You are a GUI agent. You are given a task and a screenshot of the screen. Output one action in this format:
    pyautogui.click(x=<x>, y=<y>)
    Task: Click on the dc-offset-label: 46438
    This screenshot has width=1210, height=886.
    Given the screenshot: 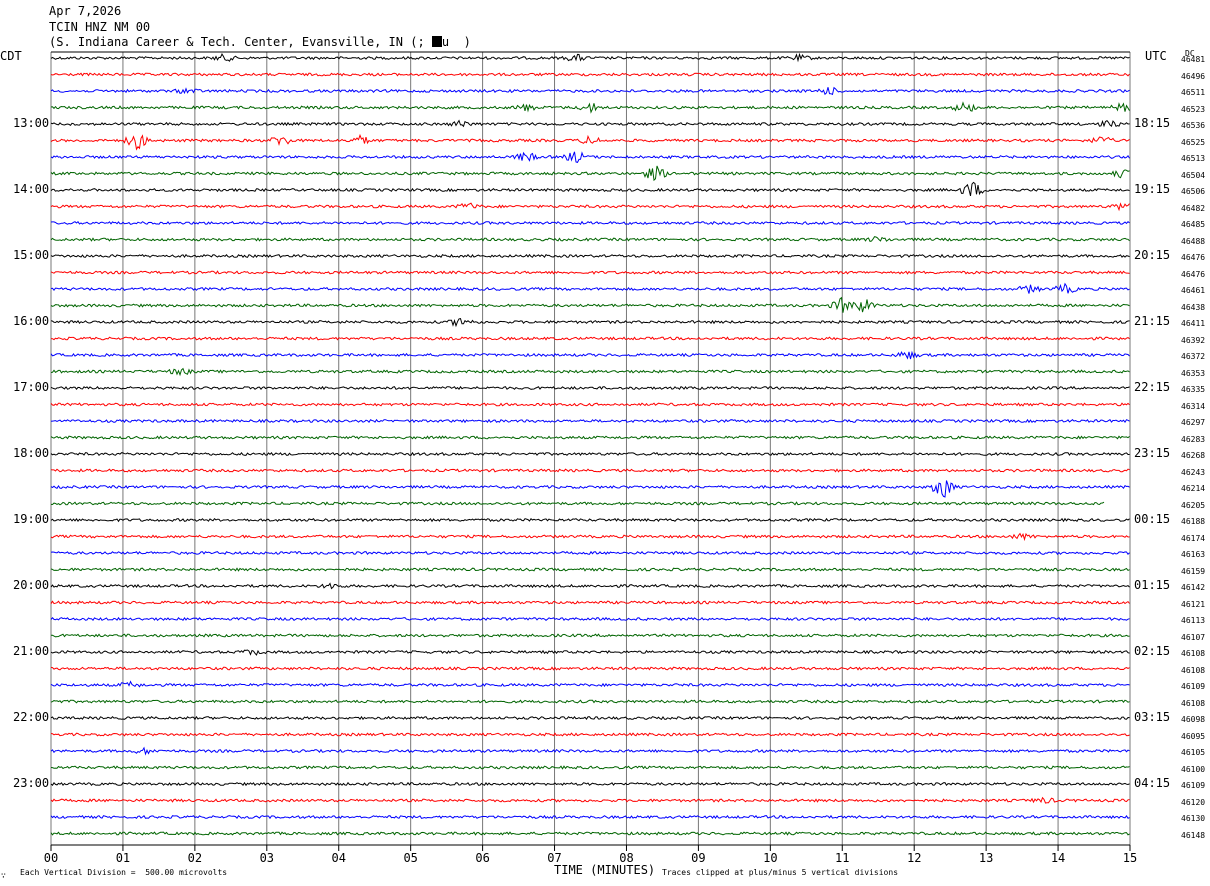 What is the action you would take?
    pyautogui.click(x=1193, y=307)
    